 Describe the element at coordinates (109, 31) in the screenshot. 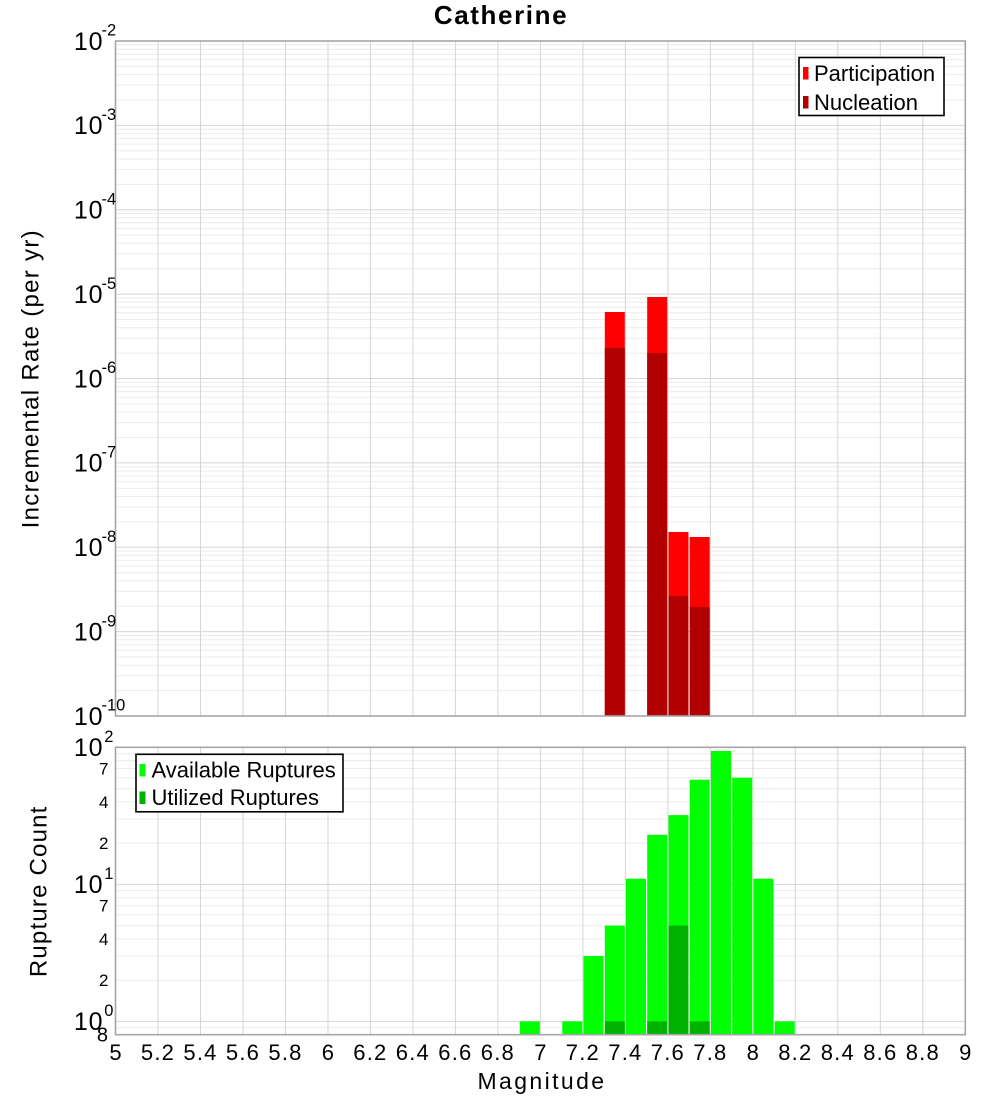

I see `svg-text: -2` at that location.